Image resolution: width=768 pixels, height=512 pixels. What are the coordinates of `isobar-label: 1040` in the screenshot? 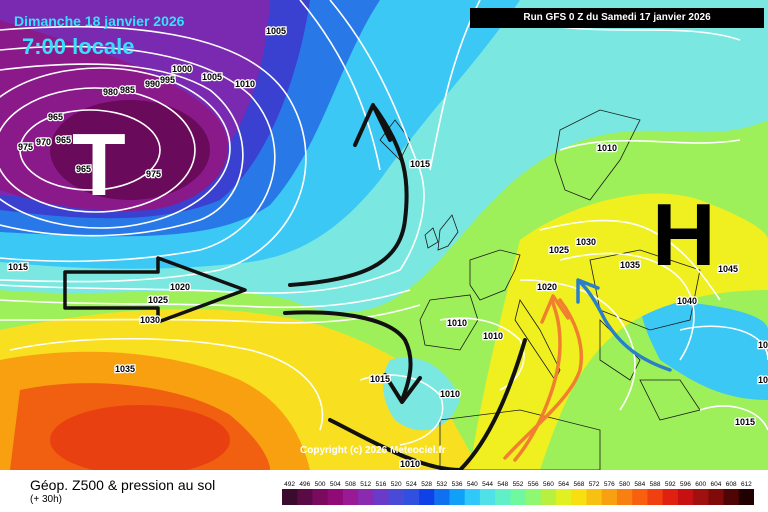 It's located at (687, 301).